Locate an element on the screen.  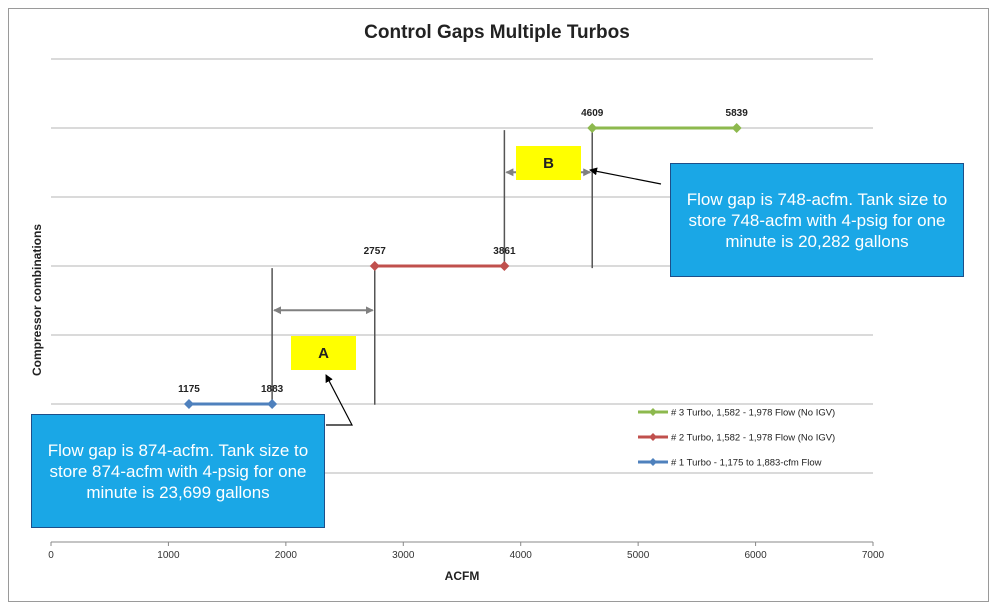
chart-title: Control Gaps Multiple Turbos is located at coordinates (497, 32).